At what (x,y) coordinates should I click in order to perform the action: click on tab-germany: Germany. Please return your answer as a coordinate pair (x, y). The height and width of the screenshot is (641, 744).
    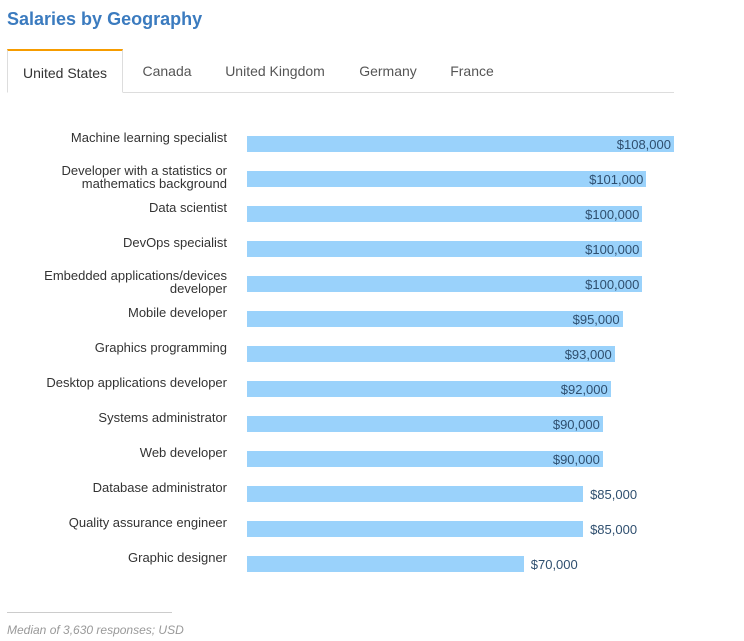
    Looking at the image, I should click on (388, 71).